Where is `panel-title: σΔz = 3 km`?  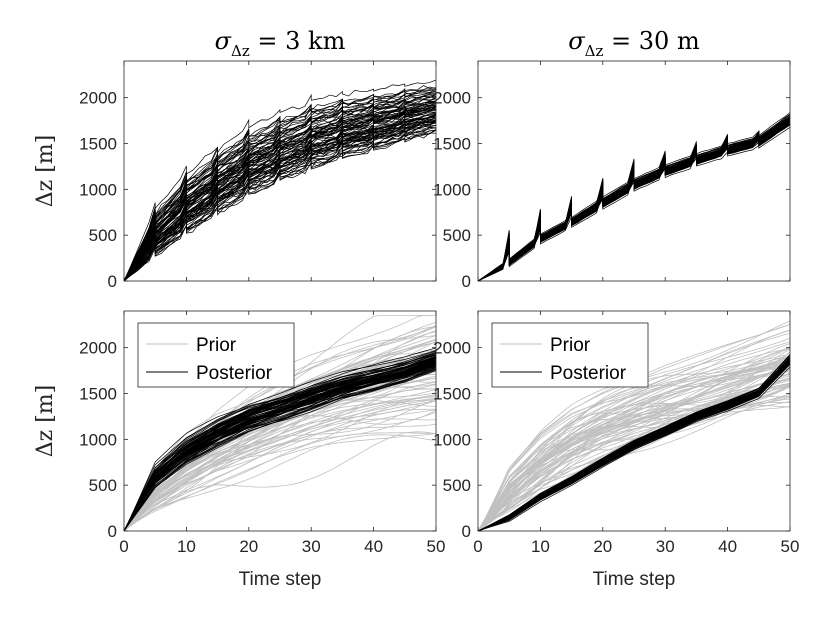 panel-title: σΔz = 3 km is located at coordinates (280, 43).